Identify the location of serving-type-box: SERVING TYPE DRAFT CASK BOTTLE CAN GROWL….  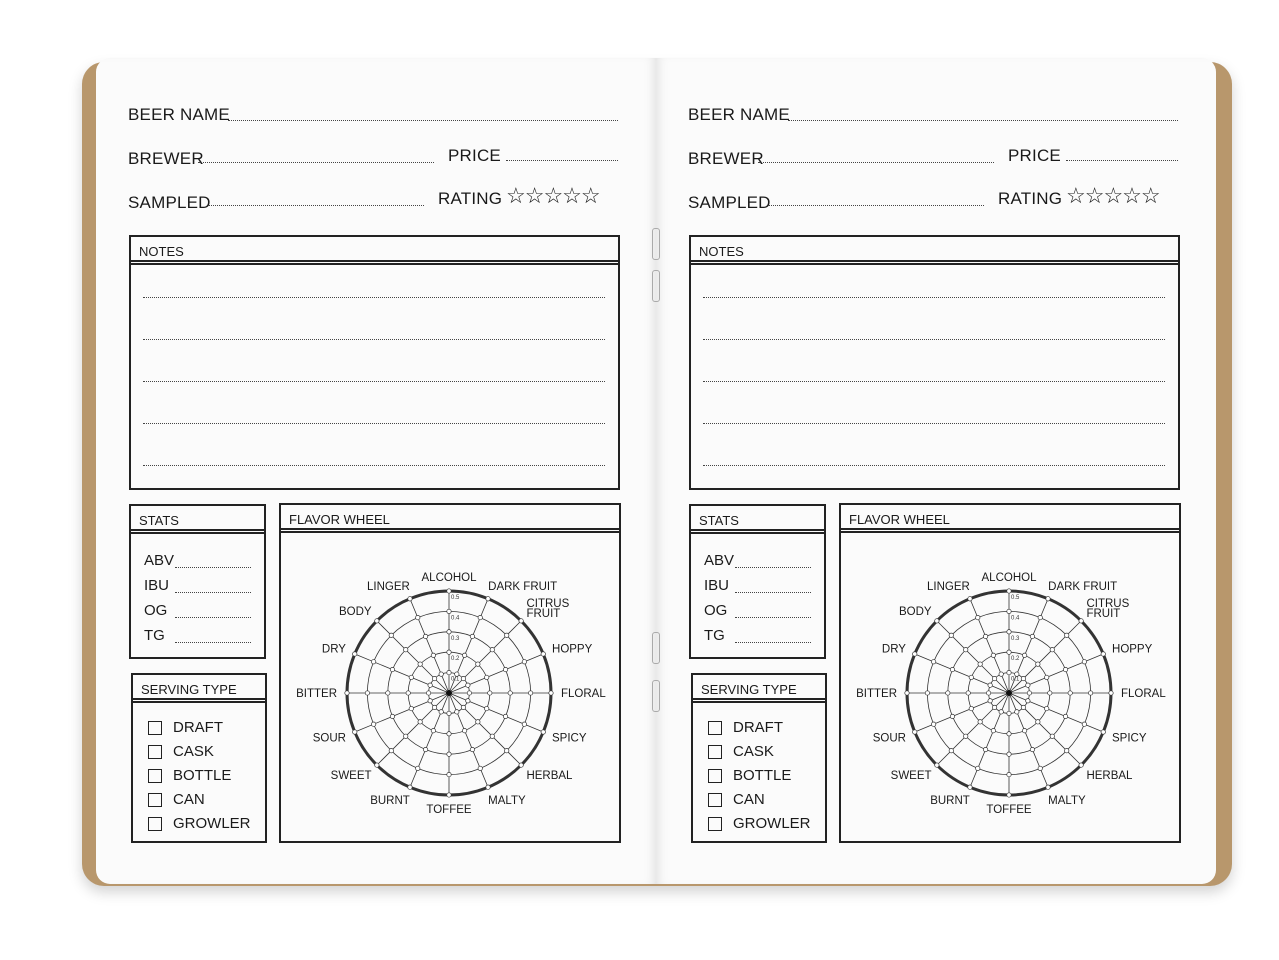
(199, 758).